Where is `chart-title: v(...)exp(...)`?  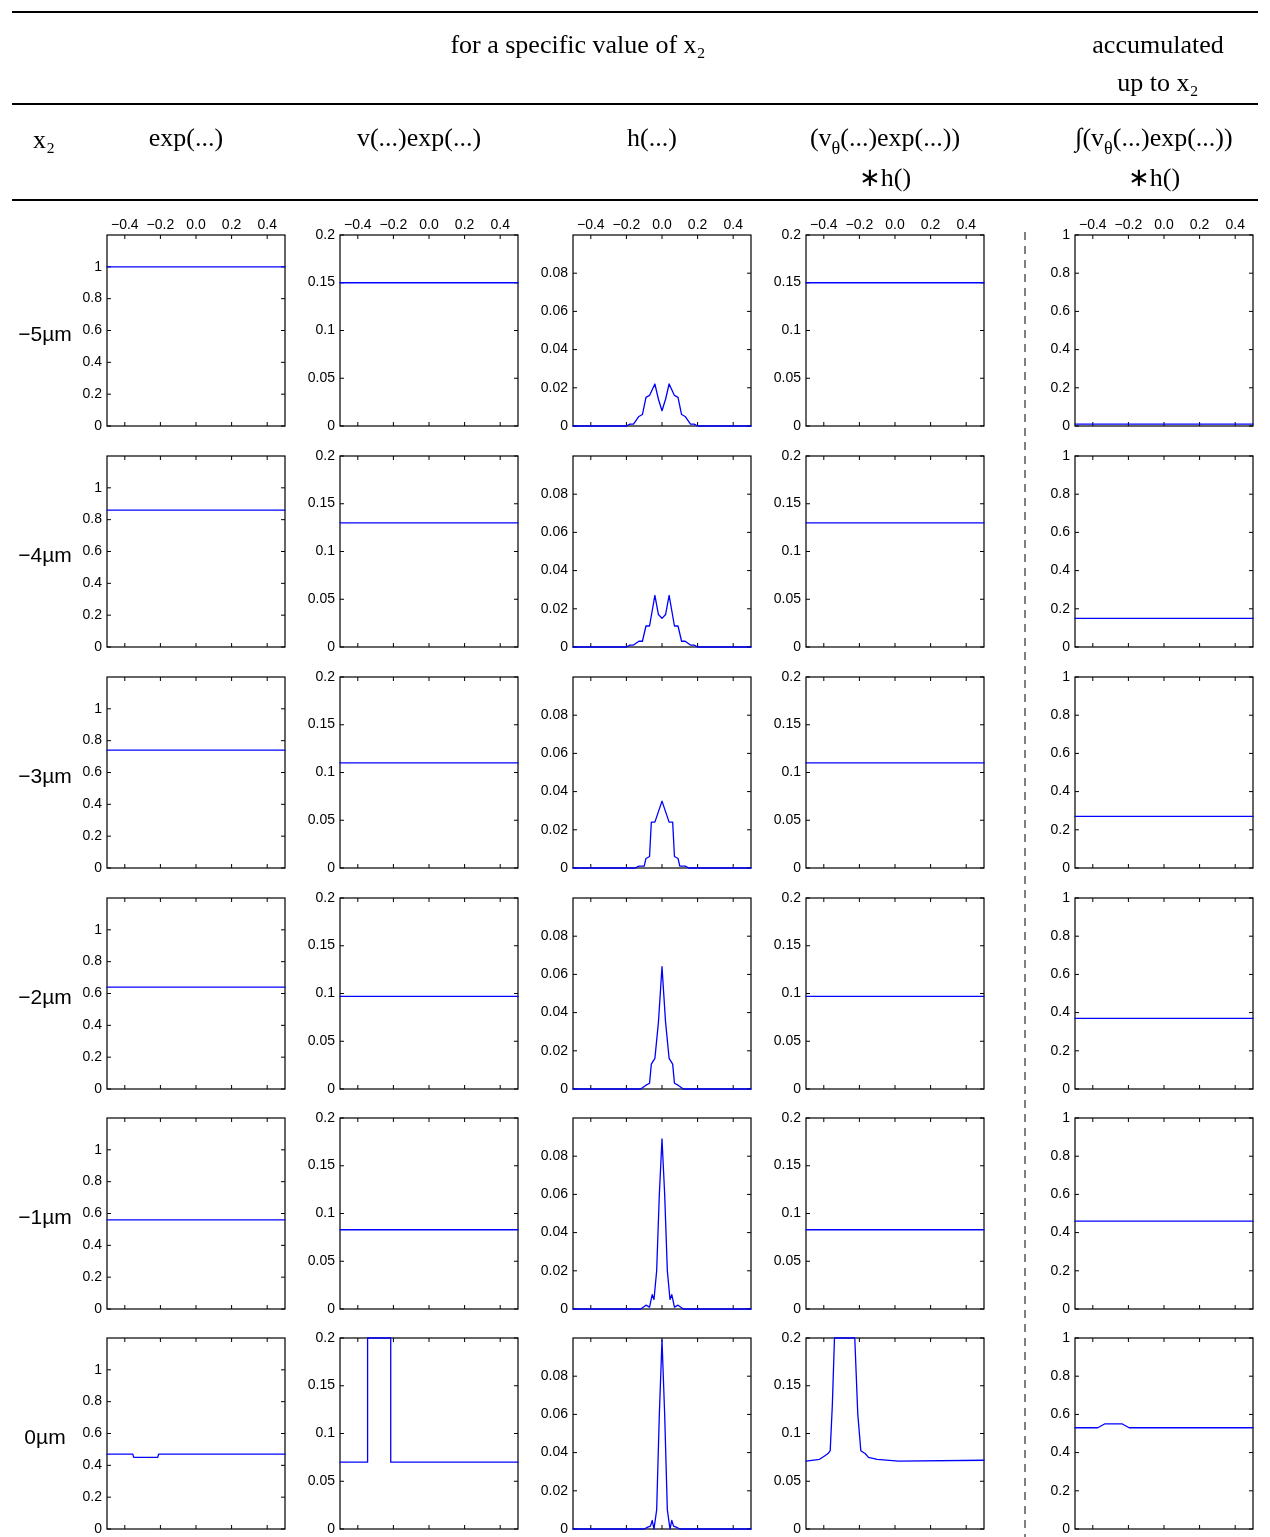
chart-title: v(...)exp(...) is located at coordinates (419, 137).